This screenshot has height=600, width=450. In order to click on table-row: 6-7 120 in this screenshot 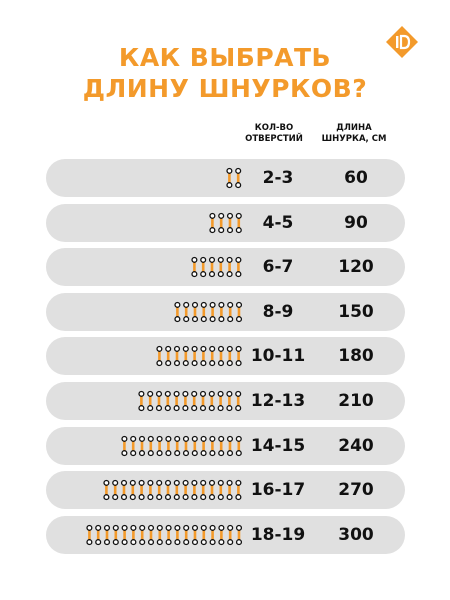, I will do `click(225, 267)`.